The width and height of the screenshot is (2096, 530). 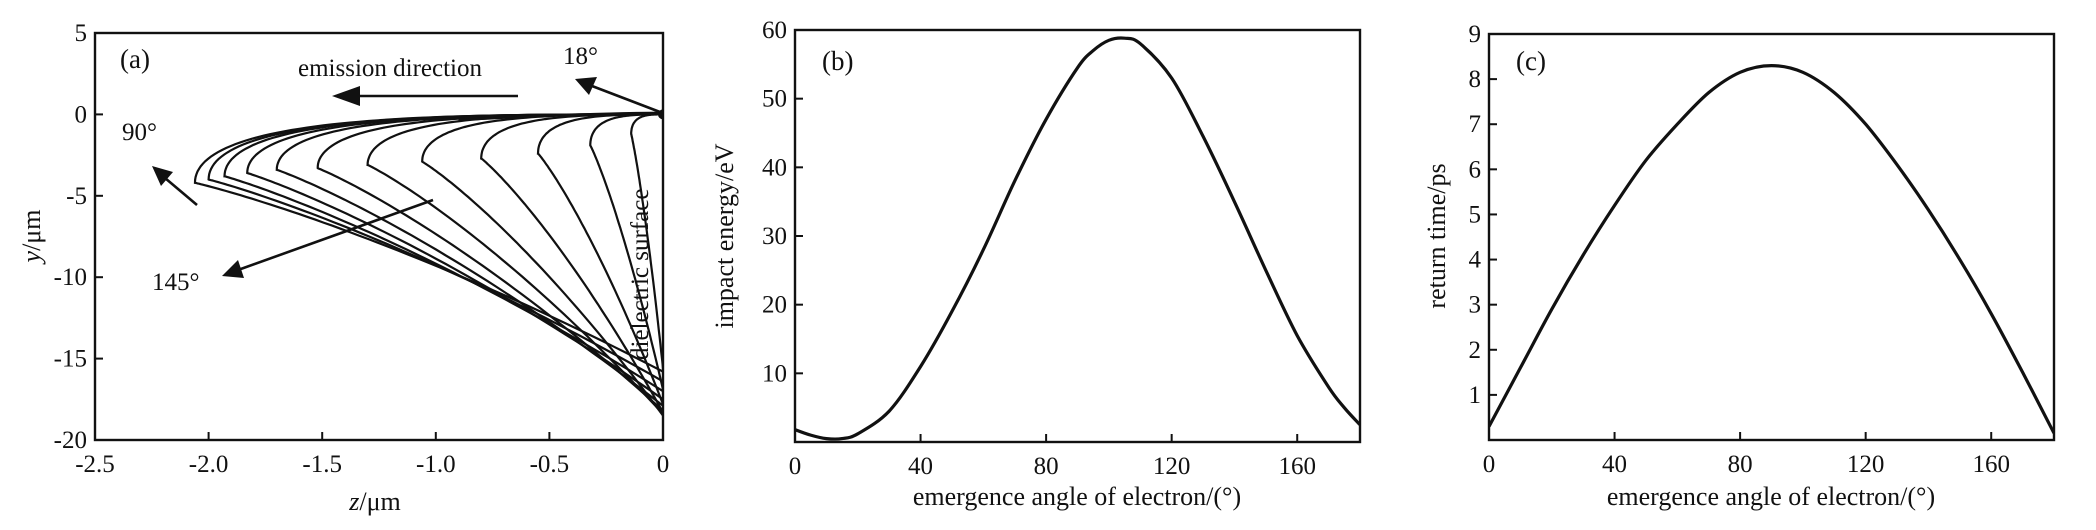 I want to click on angle-18-arrowhead, so click(x=586, y=86).